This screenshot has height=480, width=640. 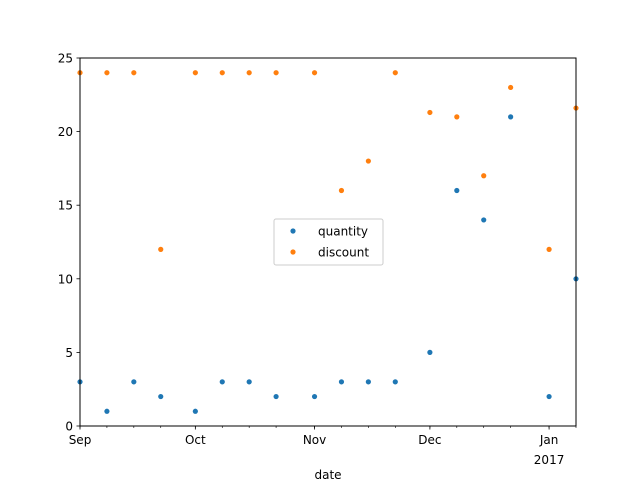 What do you see at coordinates (293, 231) in the screenshot?
I see `legend-marker-quantity` at bounding box center [293, 231].